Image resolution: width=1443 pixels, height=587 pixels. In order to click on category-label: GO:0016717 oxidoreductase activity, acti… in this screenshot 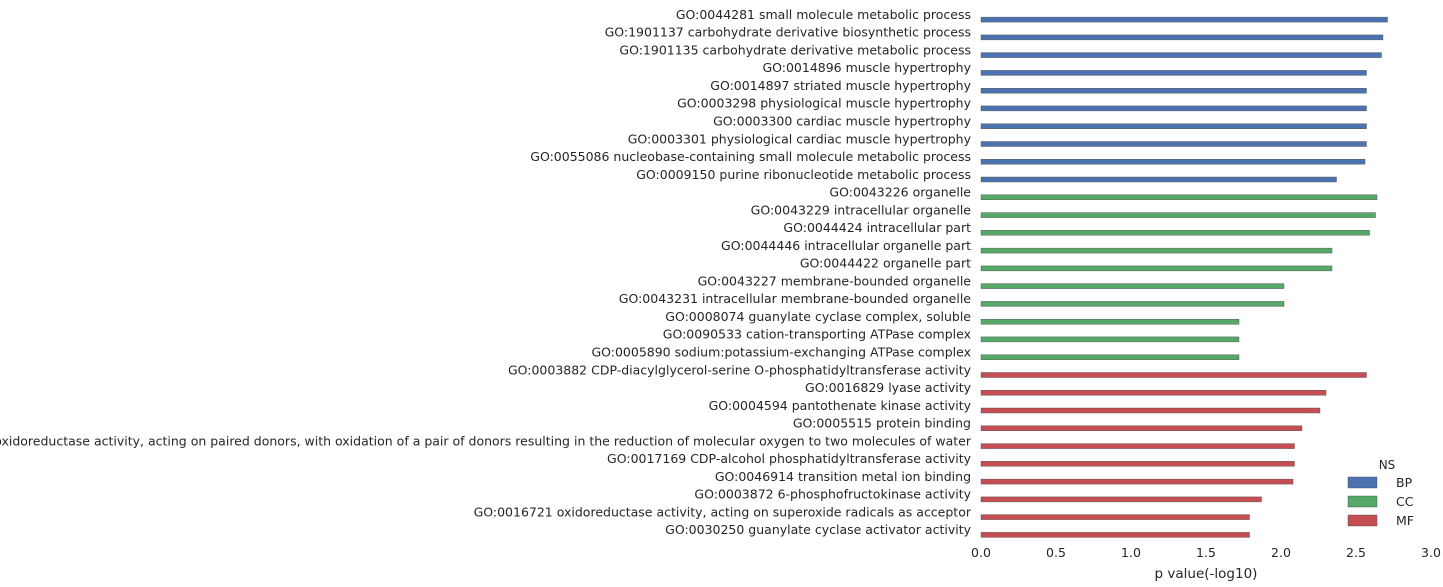, I will do `click(486, 440)`.